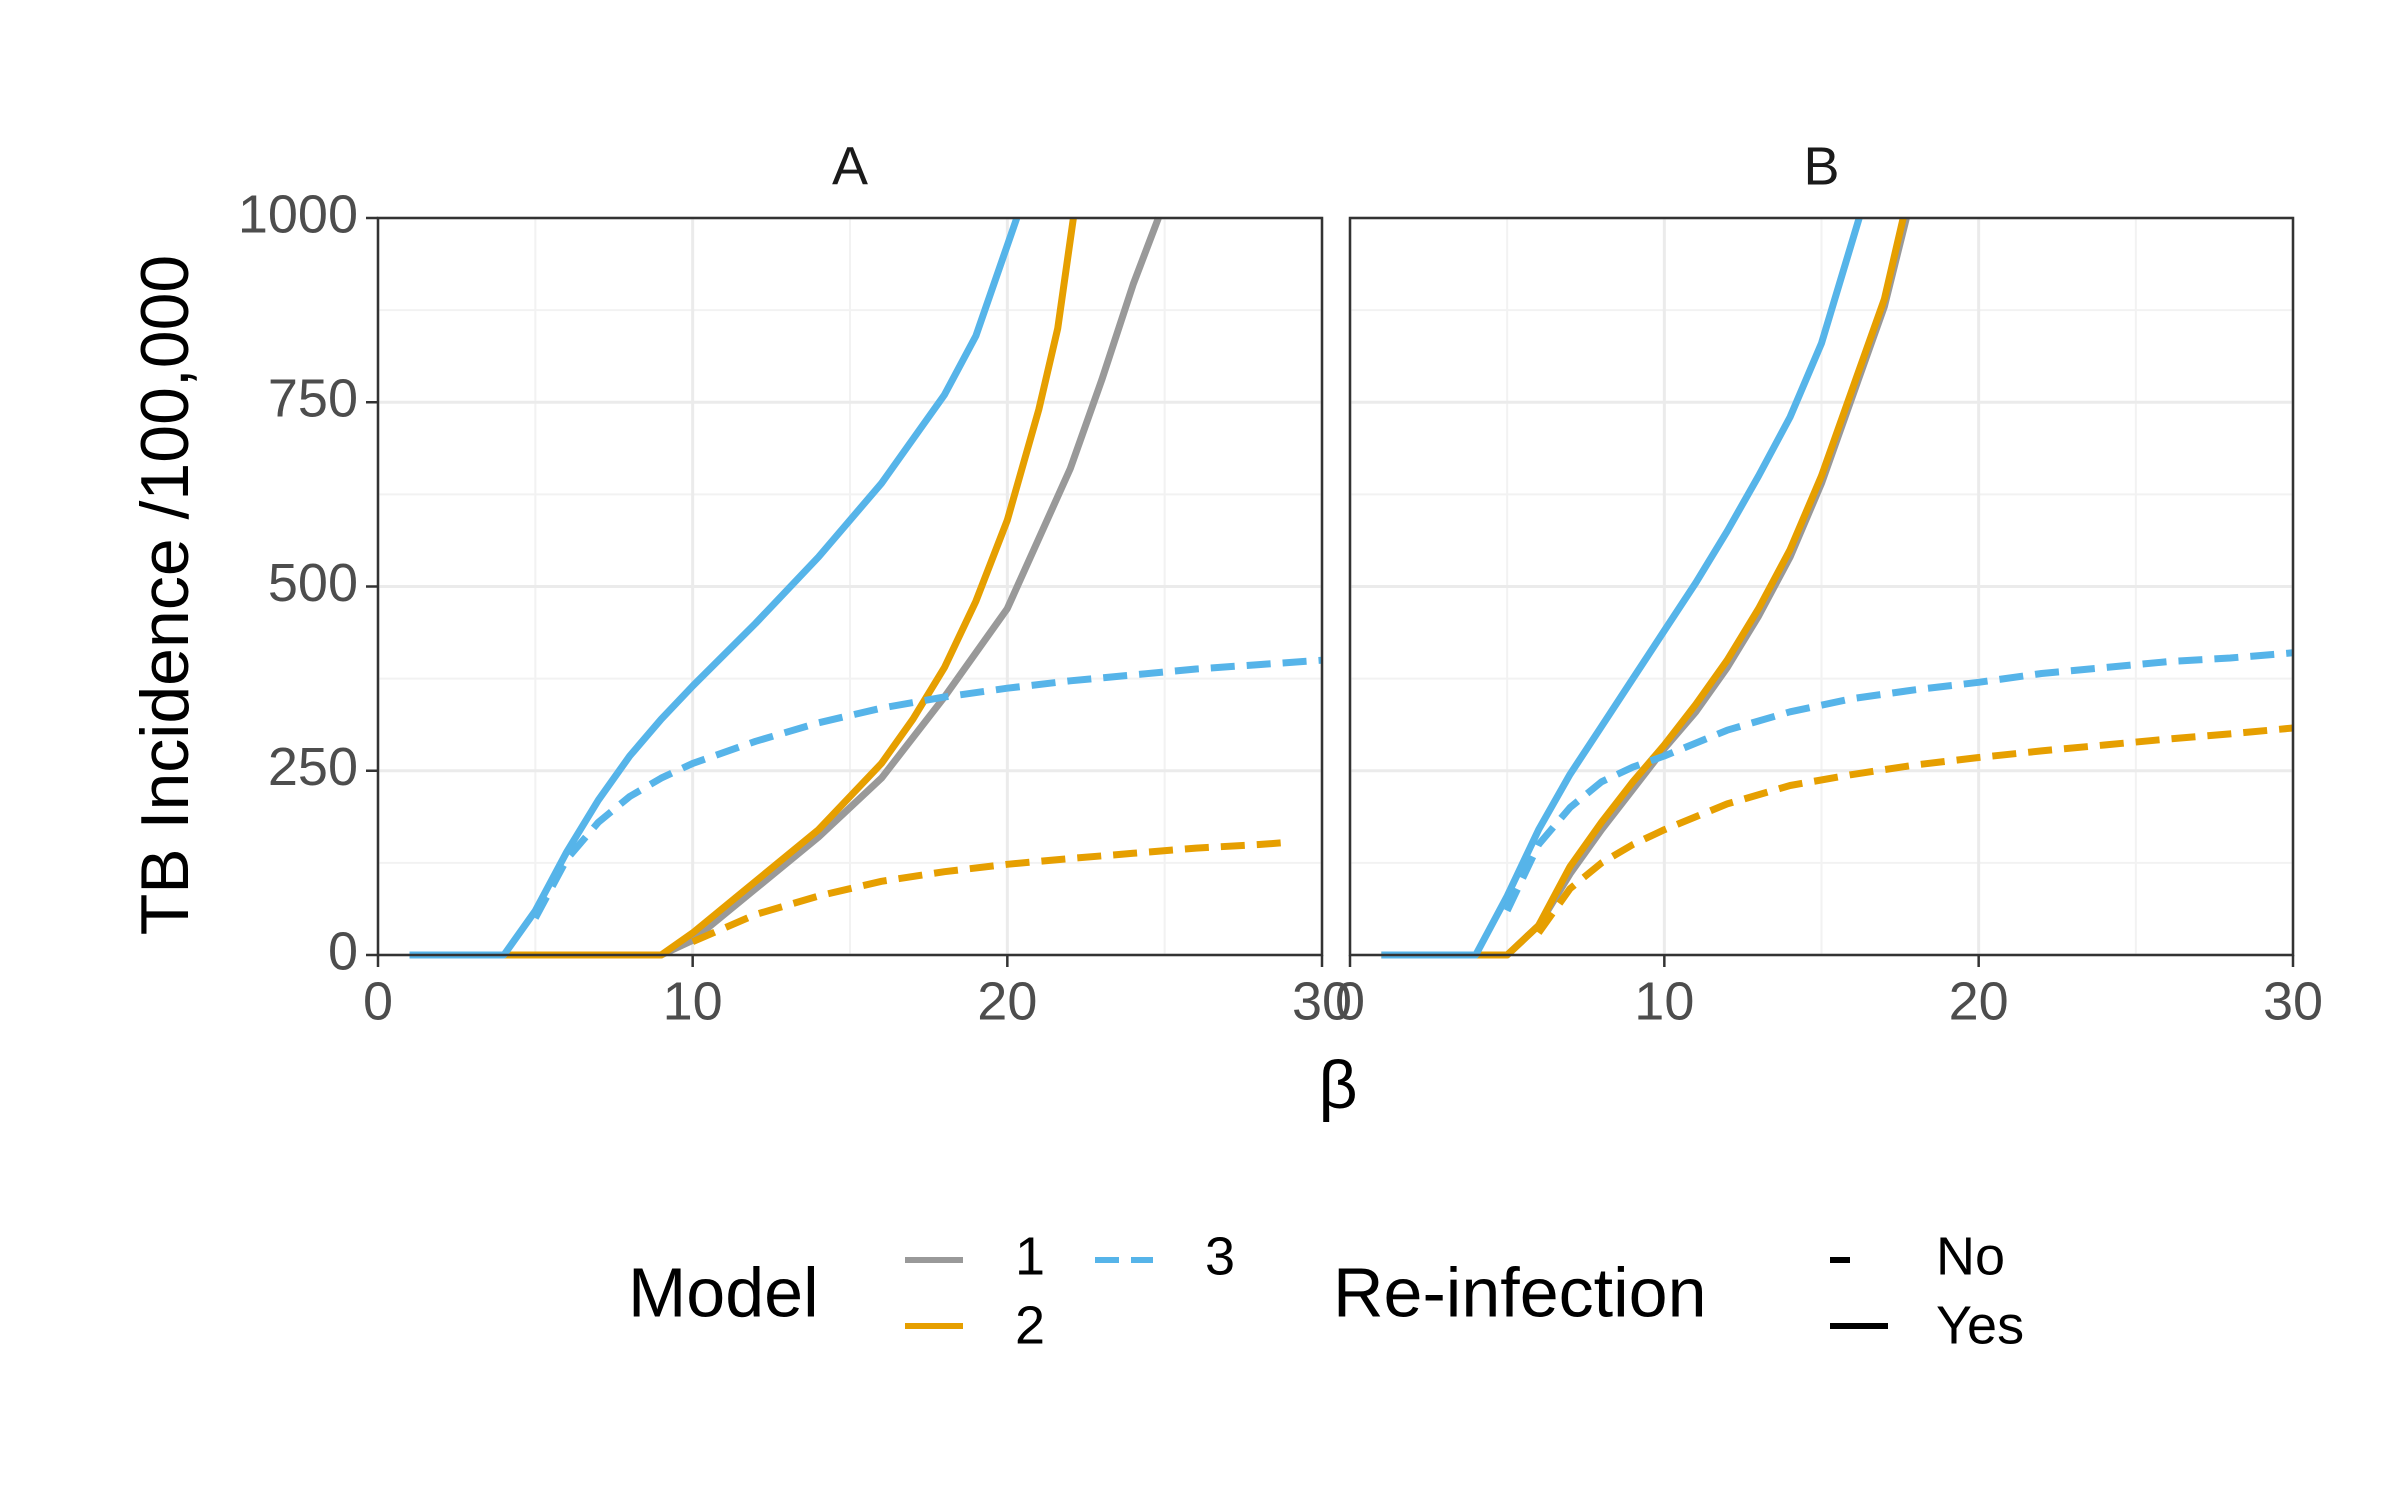 The image size is (2400, 1500). What do you see at coordinates (1821, 166) in the screenshot?
I see `panel-title-b: B` at bounding box center [1821, 166].